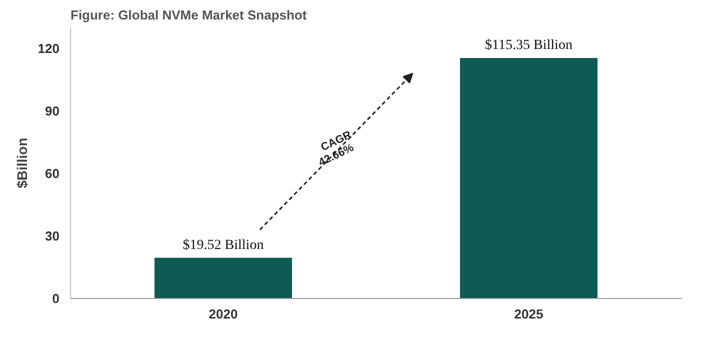 This screenshot has width=701, height=348. Describe the element at coordinates (49, 48) in the screenshot. I see `y-tick-label: 120` at that location.